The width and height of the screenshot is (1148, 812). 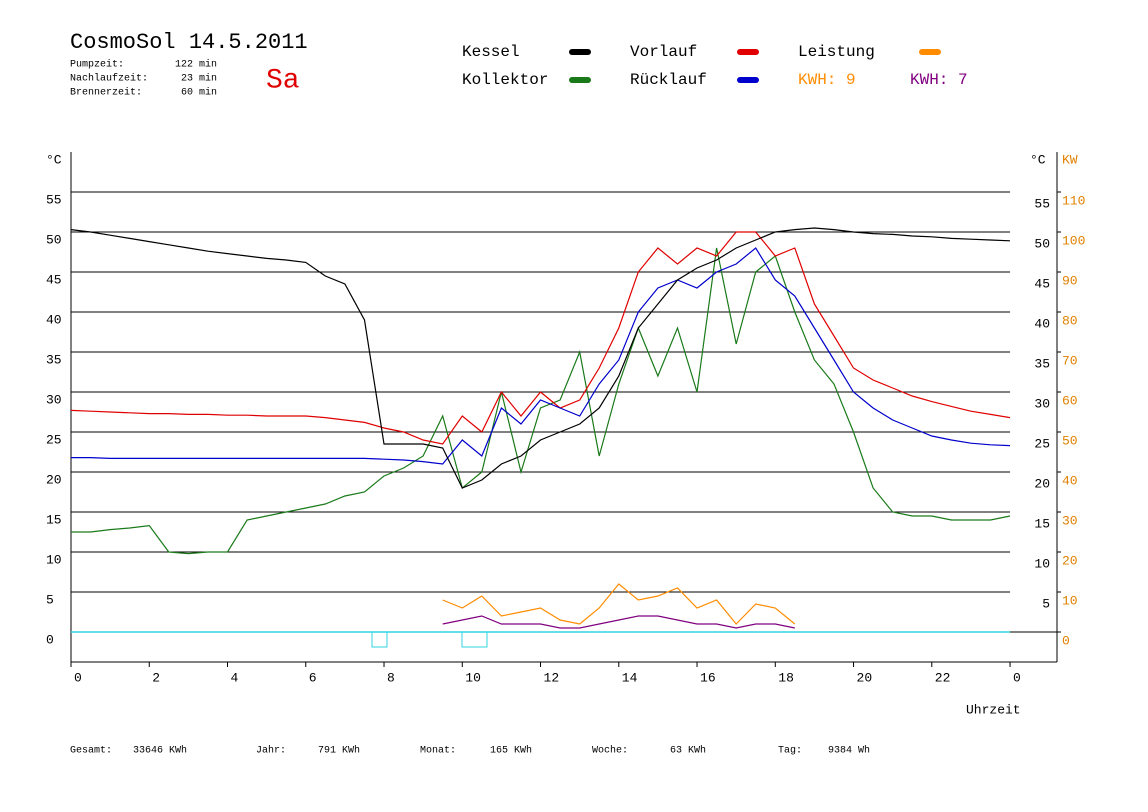 What do you see at coordinates (438, 751) in the screenshot?
I see `footer-label: Monat:` at bounding box center [438, 751].